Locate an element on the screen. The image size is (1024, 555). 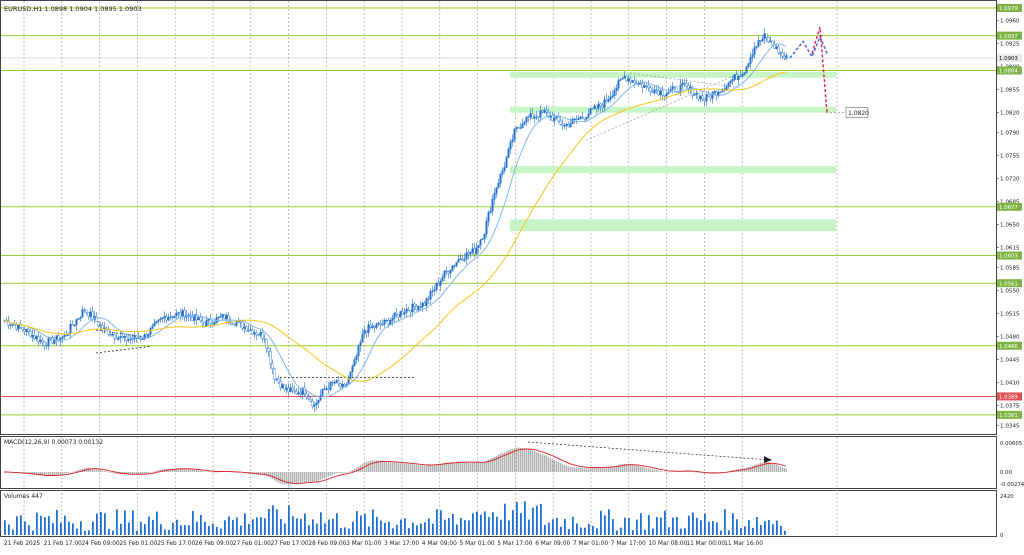
time-tick-label: 11 Mar 00:00 is located at coordinates (705, 544).